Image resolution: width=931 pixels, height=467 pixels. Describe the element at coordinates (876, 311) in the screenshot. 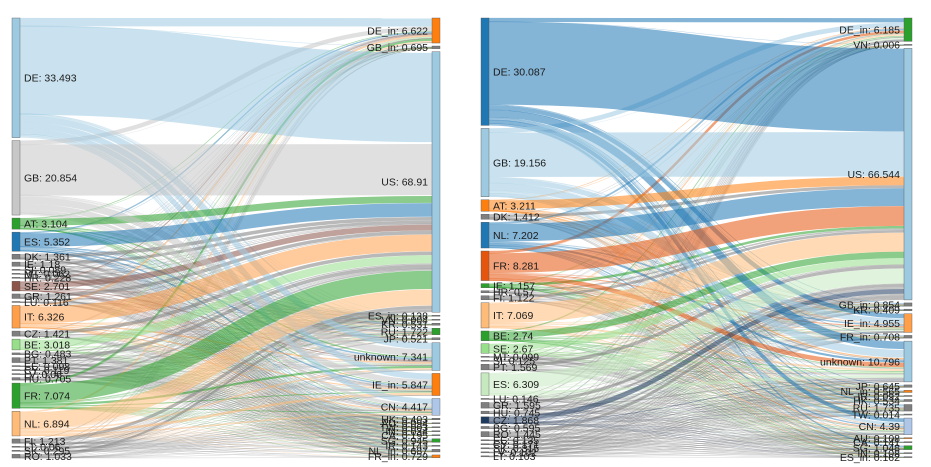

I see `target-label: KR: 0.409` at that location.